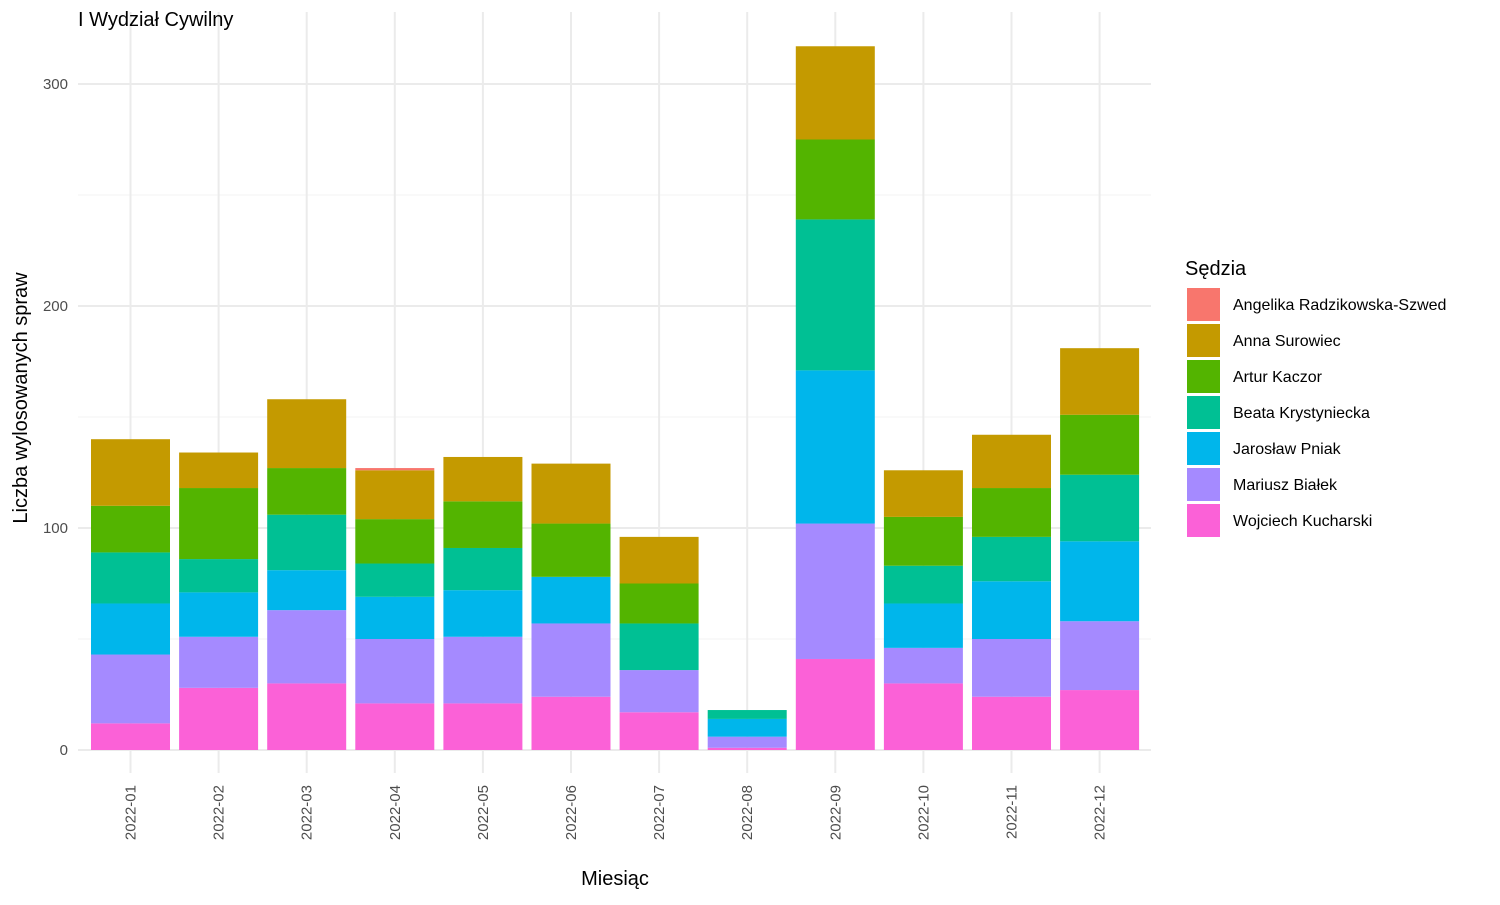 The width and height of the screenshot is (1500, 905). What do you see at coordinates (307, 812) in the screenshot?
I see `x-tick-label: 2022-03` at bounding box center [307, 812].